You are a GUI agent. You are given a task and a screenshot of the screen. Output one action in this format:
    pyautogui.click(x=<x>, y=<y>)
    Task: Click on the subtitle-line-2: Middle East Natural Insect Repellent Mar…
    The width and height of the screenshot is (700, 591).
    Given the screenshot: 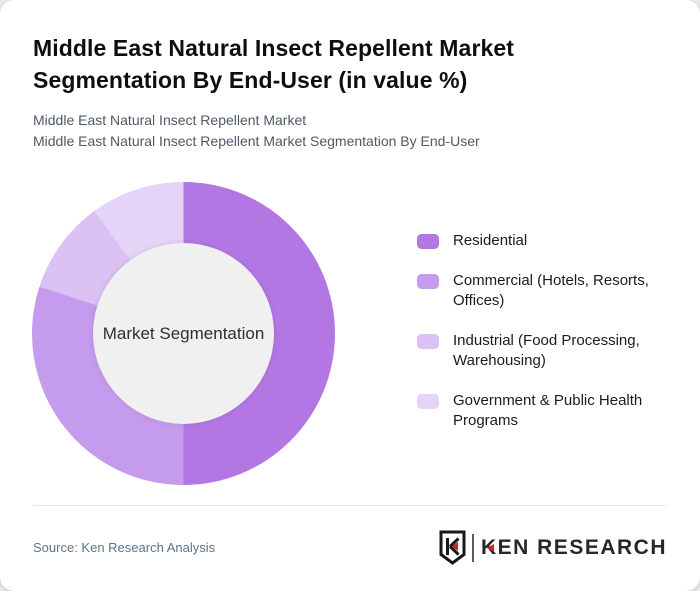 What is the action you would take?
    pyautogui.click(x=256, y=141)
    